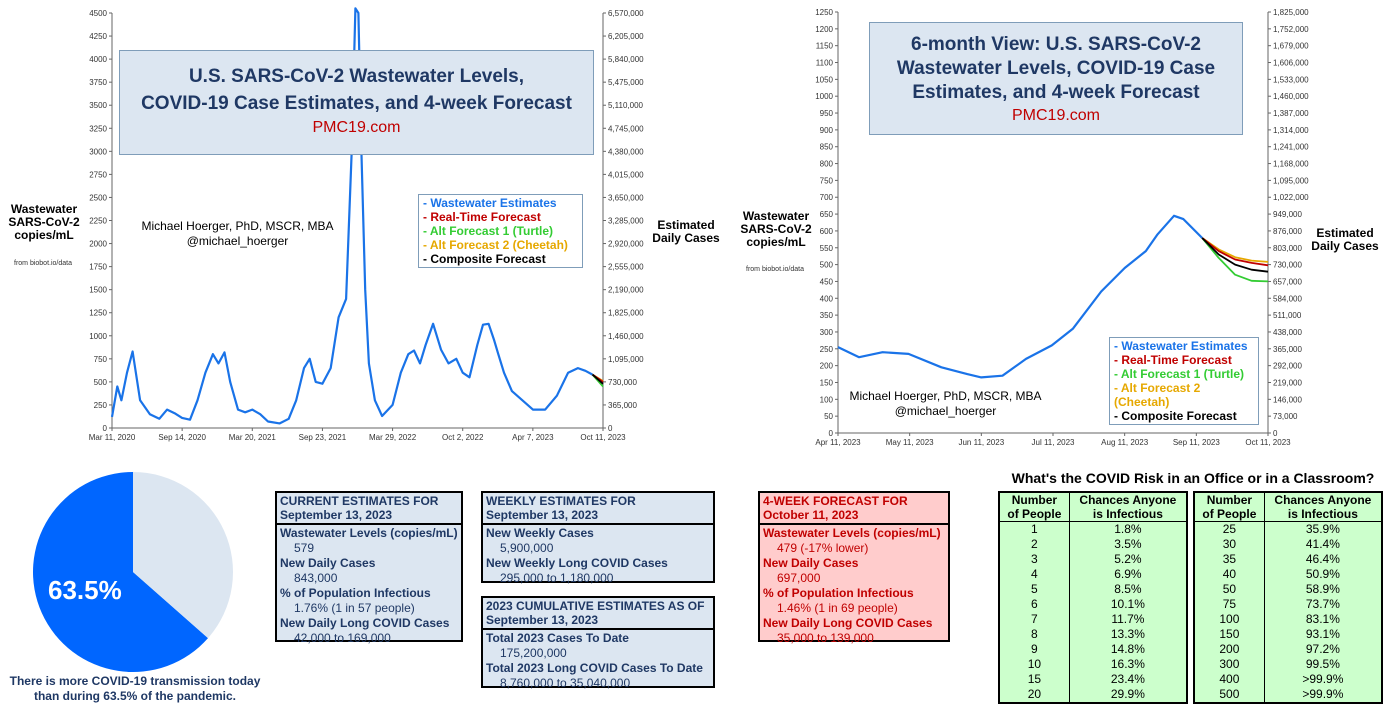  Describe the element at coordinates (1229, 604) in the screenshot. I see `risk-people-cell: 75` at that location.